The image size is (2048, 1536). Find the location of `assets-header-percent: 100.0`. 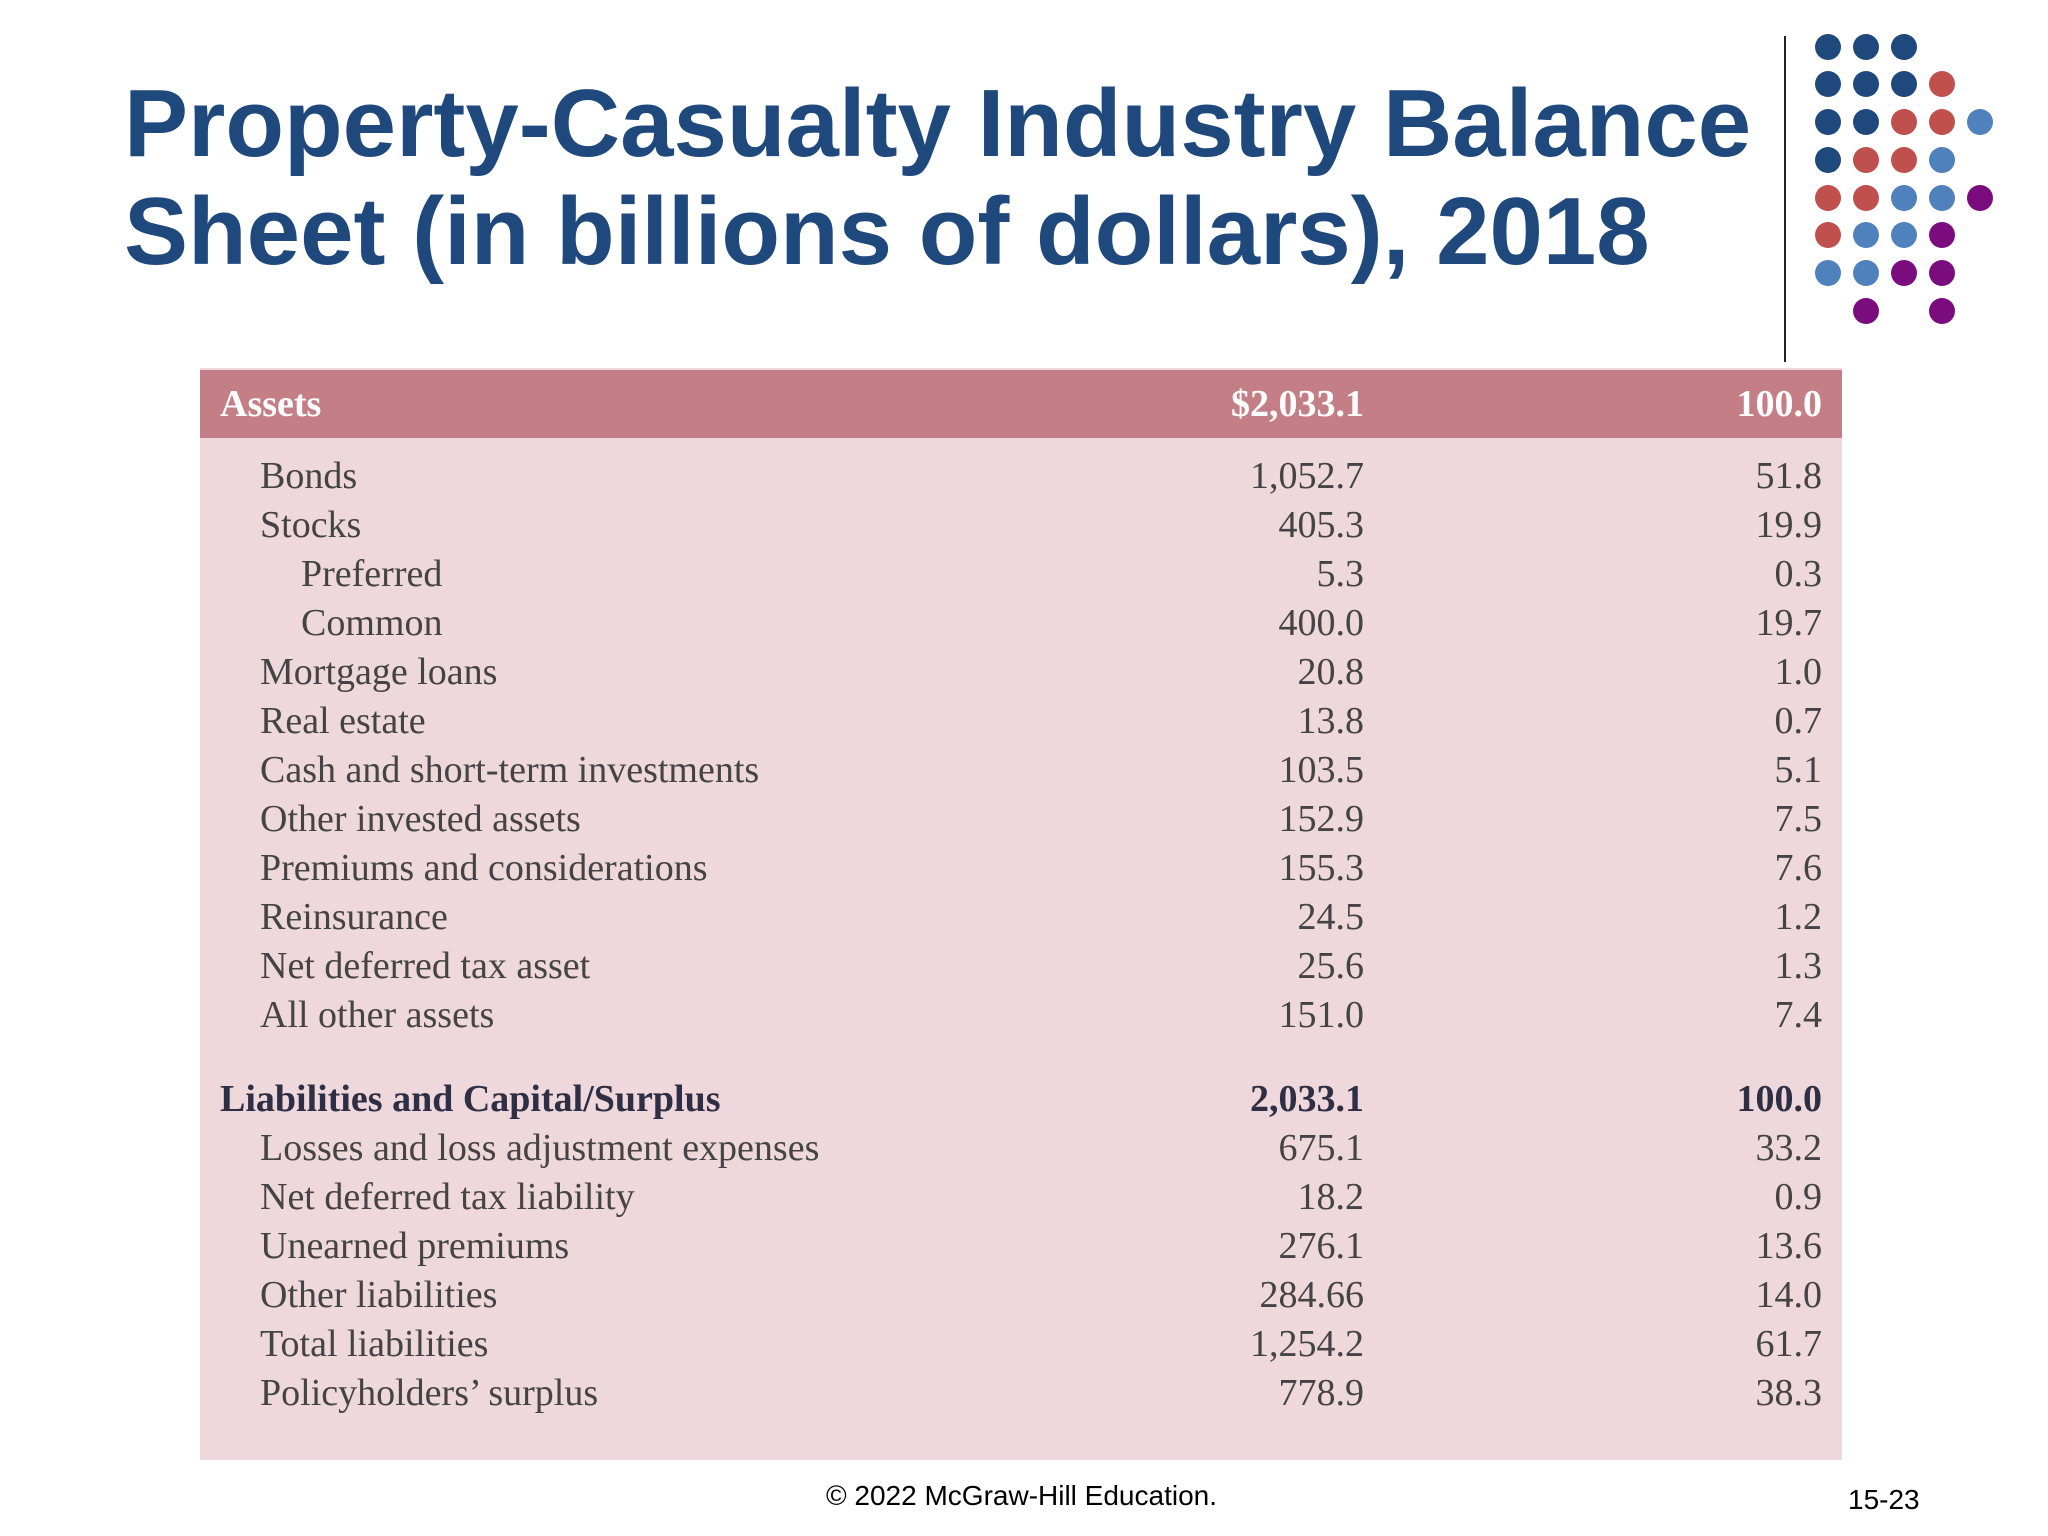

assets-header-percent: 100.0 is located at coordinates (1779, 404).